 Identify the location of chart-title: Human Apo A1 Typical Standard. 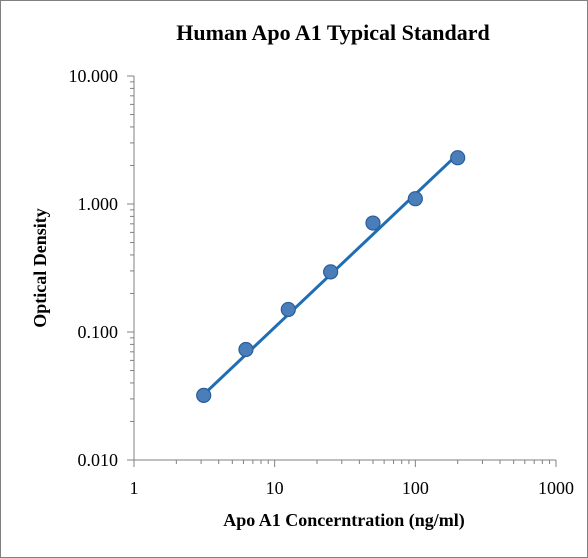
(332, 32).